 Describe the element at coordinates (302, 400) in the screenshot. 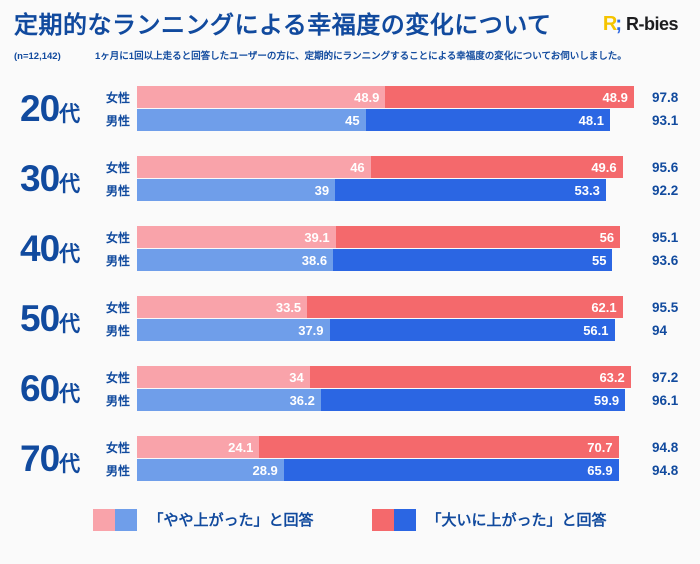

I see `segment-value: 36.2` at that location.